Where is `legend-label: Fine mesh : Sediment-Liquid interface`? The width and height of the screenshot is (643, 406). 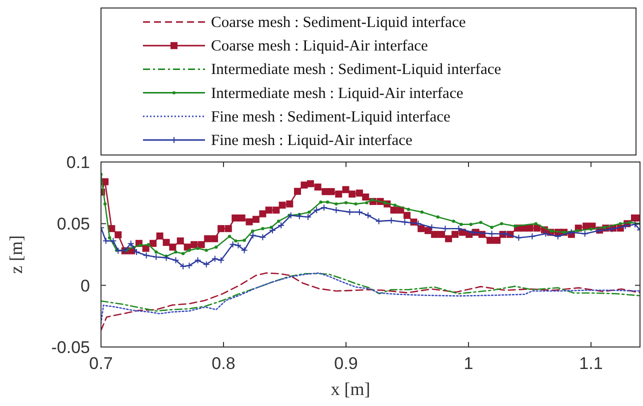
legend-label: Fine mesh : Sediment-Liquid interface is located at coordinates (330, 117).